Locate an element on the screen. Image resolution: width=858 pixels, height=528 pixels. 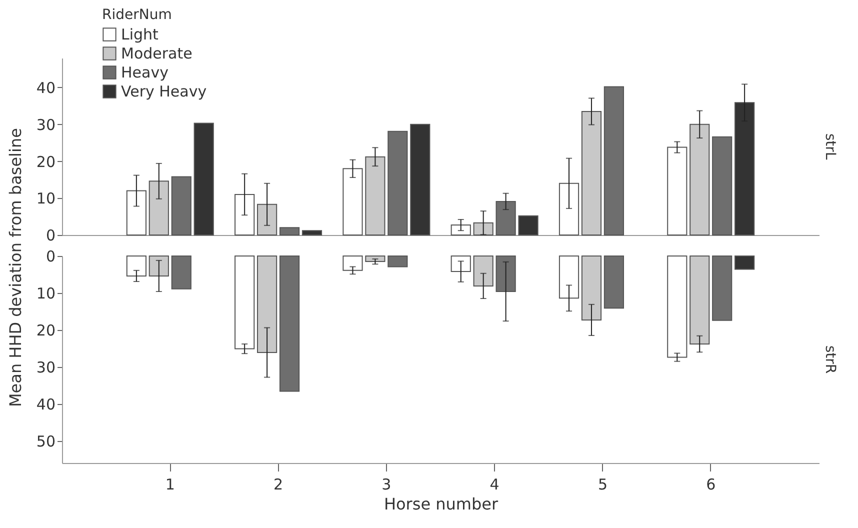
x-tick-label: 5 is located at coordinates (603, 485).